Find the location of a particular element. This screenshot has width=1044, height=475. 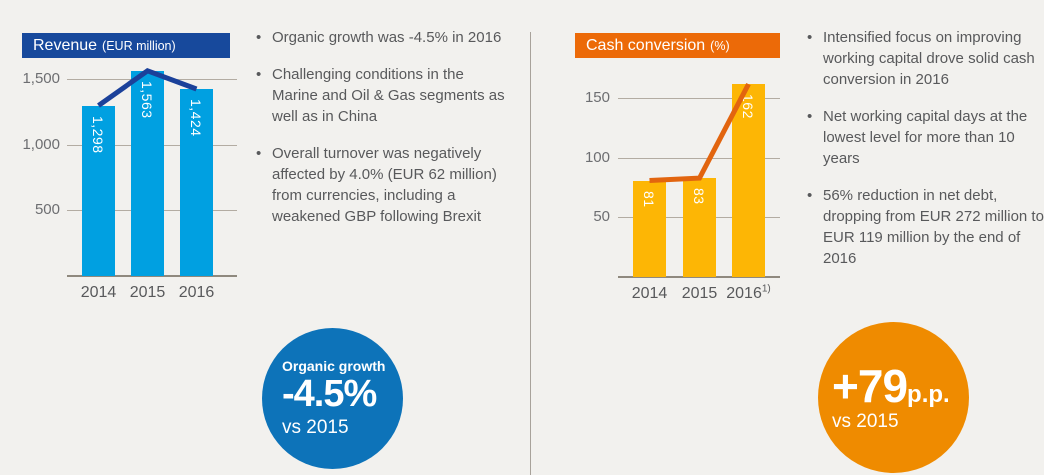

badge-value: +79 is located at coordinates (870, 386).